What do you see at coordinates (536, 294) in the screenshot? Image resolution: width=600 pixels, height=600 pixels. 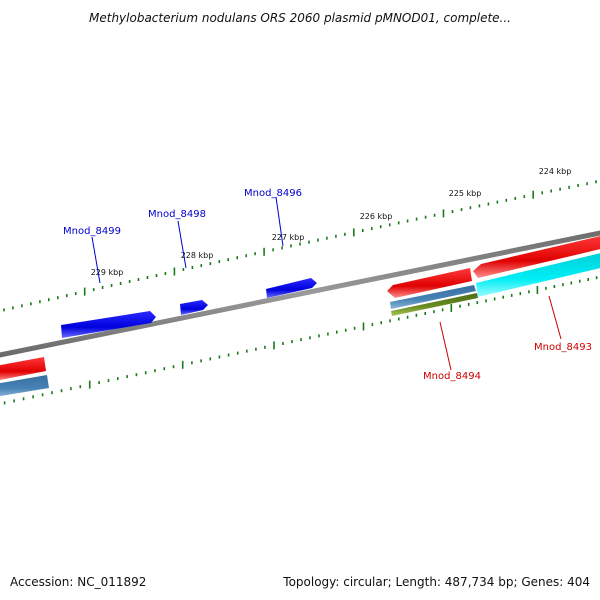 I see `gene-Mnod_8493: Mnod_8493` at bounding box center [536, 294].